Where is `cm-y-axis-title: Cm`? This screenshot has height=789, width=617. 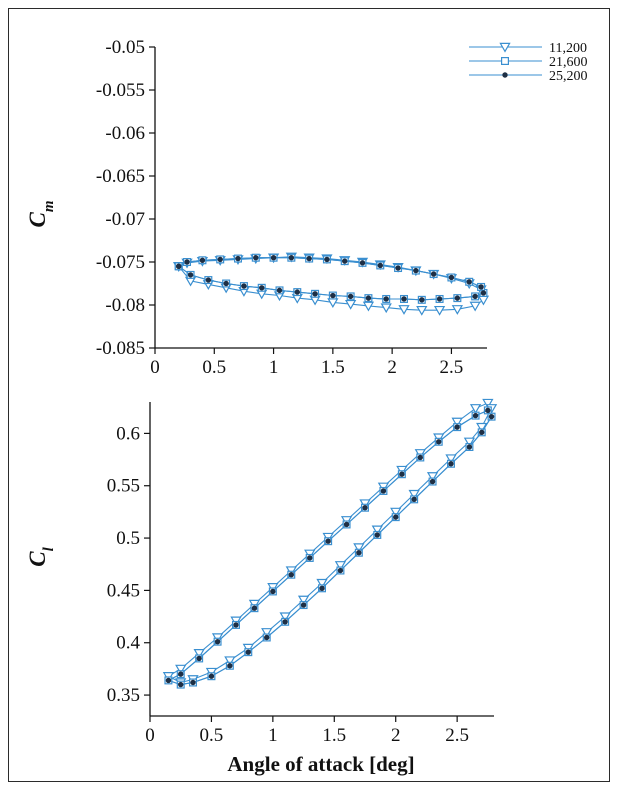
cm-y-axis-title: Cm is located at coordinates (41, 213).